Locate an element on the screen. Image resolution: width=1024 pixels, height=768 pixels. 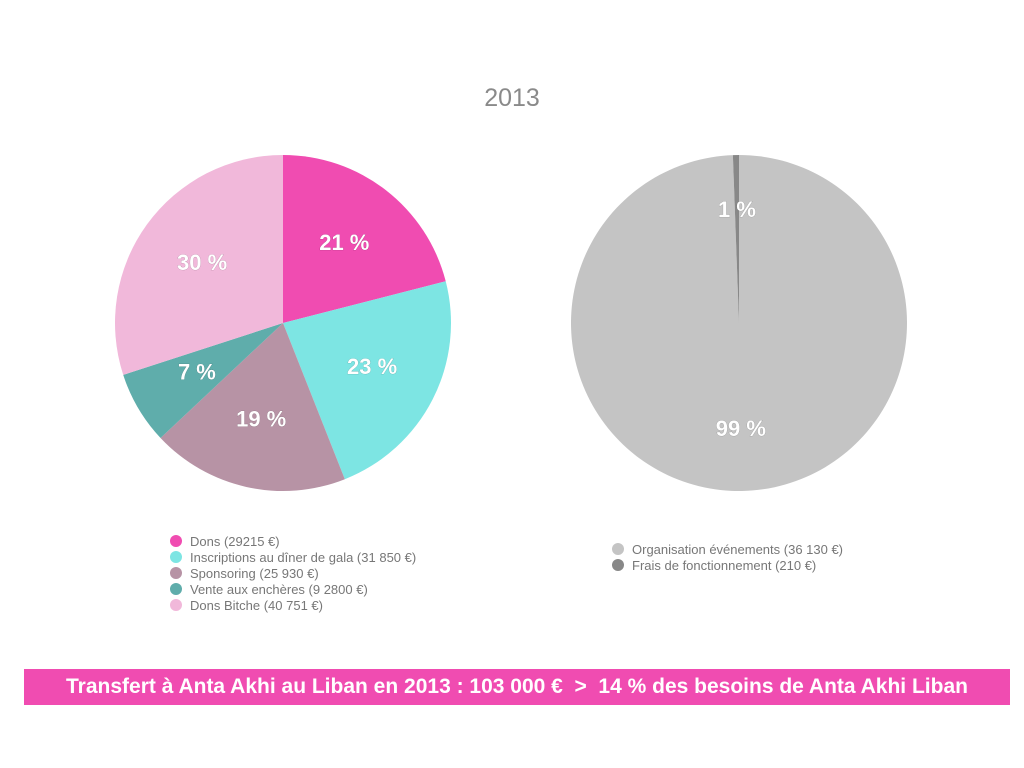
legend-item: Organisation événements (36 130 €) is located at coordinates (727, 549).